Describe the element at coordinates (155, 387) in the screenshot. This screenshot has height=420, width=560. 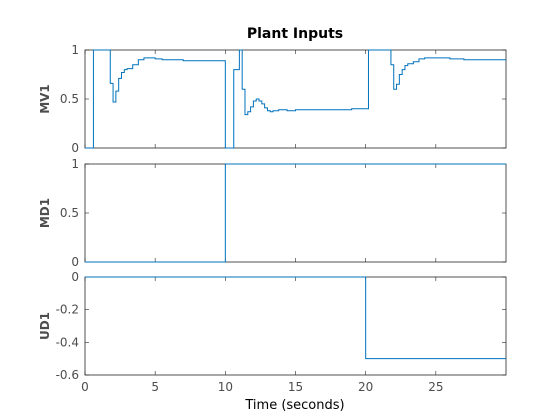
I see `x-tick-label: 5` at that location.